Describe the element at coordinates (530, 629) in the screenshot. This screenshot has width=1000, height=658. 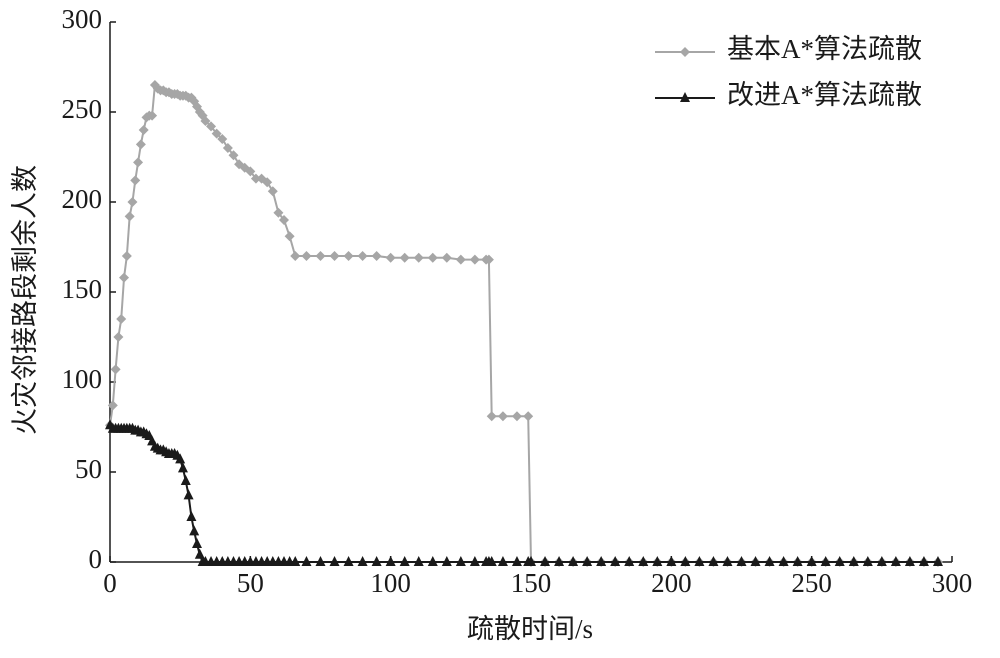
I see `x-axis-label: 疏散时间/s` at that location.